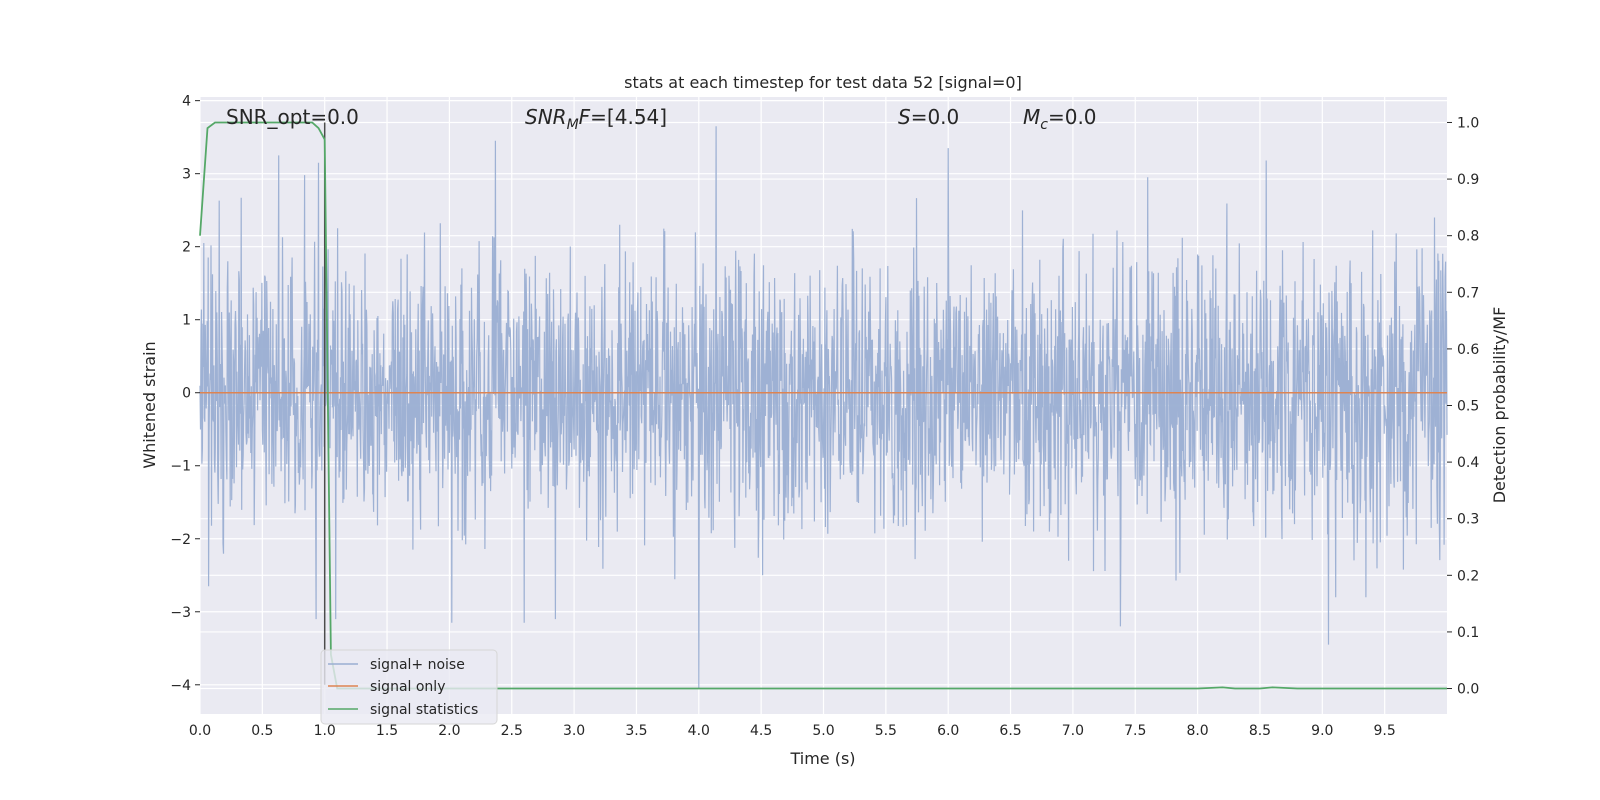 The width and height of the screenshot is (1600, 800). I want to click on x-tick-label: 3.0, so click(574, 731).